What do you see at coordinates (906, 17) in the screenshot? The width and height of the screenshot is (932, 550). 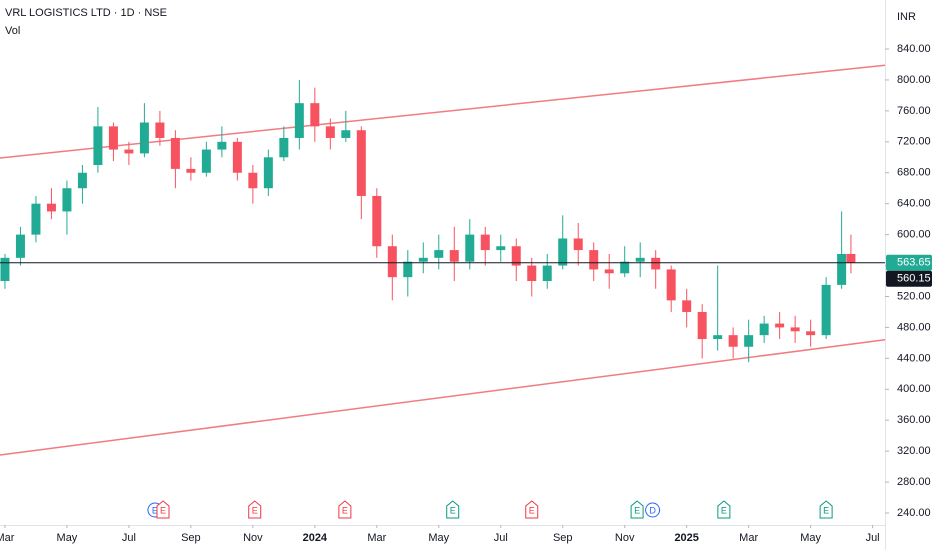 I see `currency-label: INR` at bounding box center [906, 17].